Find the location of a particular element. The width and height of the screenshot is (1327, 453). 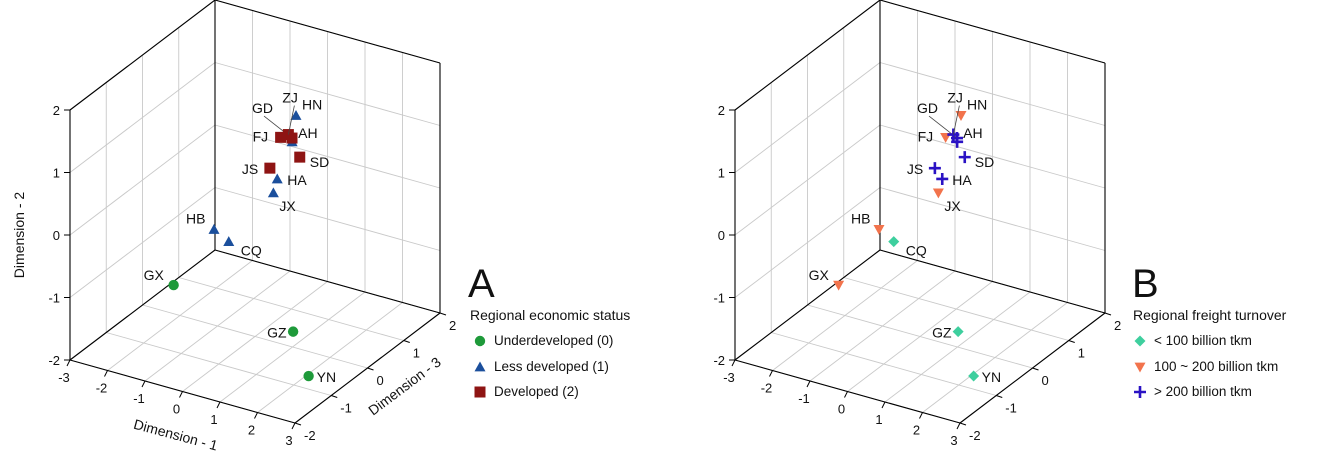

point-label-cq: CQ is located at coordinates (916, 251).